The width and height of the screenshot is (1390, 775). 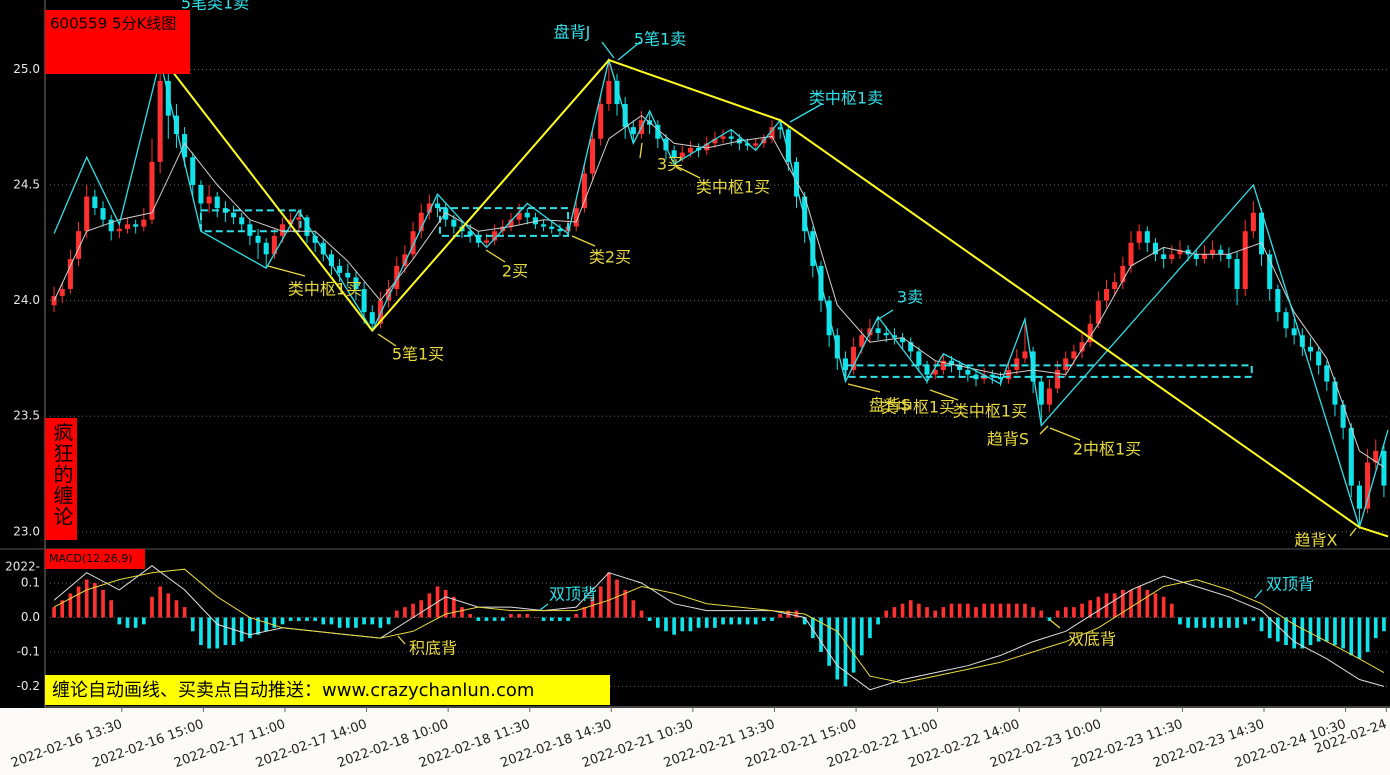 What do you see at coordinates (30, 617) in the screenshot?
I see `y-tick-label: 0.0` at bounding box center [30, 617].